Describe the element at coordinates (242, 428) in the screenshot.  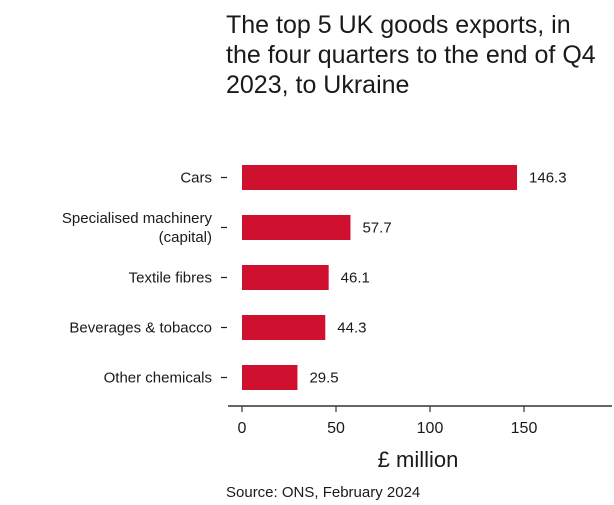
I see `x-tick-label-0: 0` at that location.